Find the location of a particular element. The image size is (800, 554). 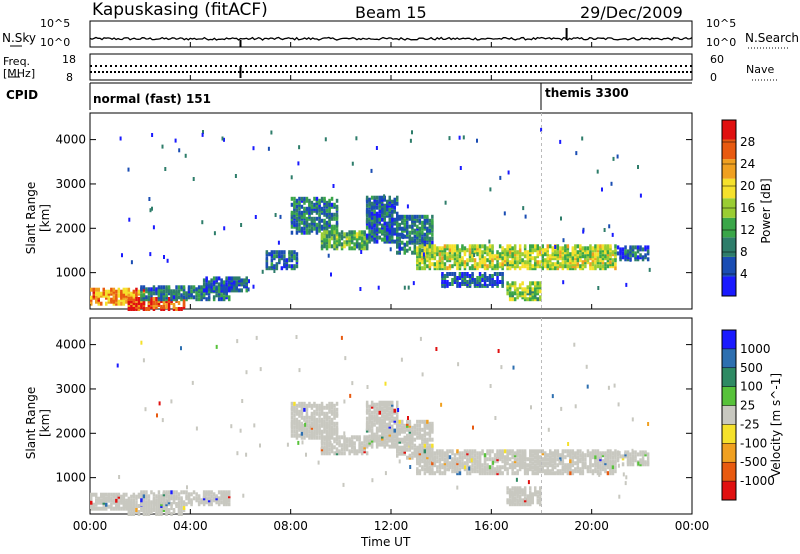

colorbar-swatch is located at coordinates (729, 266).